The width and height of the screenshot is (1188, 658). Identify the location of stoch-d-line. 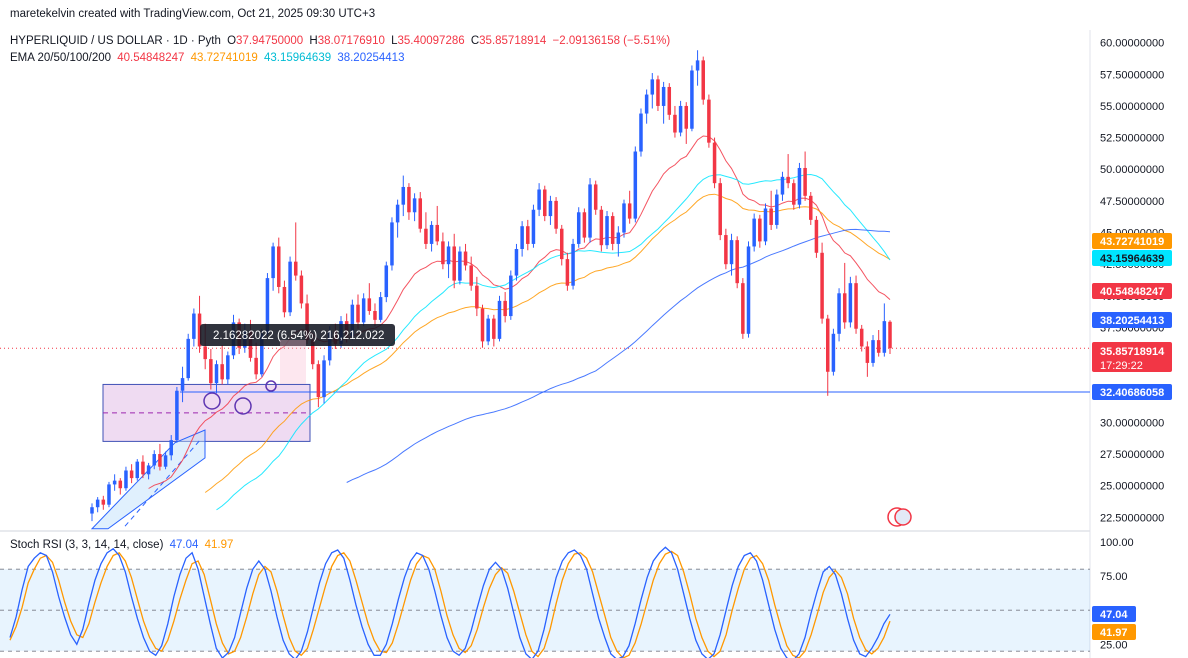
(450, 604).